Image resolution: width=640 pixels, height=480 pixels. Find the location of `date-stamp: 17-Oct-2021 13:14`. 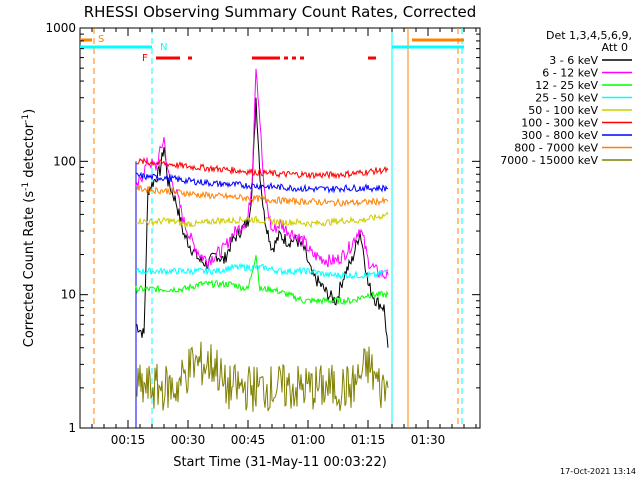

date-stamp: 17-Oct-2021 13:14 is located at coordinates (598, 471).